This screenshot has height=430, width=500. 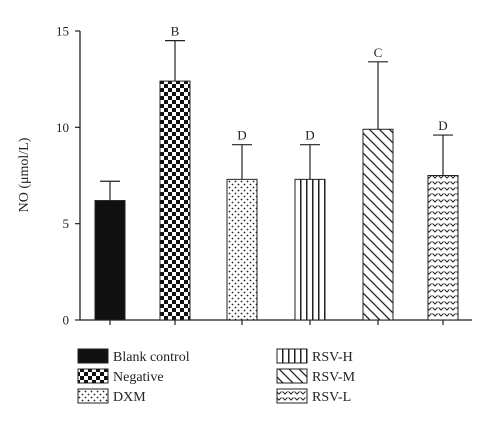 I want to click on legend: Blank control Negative DXM RSV-H RSV-M RSV-L, so click(x=216, y=376).